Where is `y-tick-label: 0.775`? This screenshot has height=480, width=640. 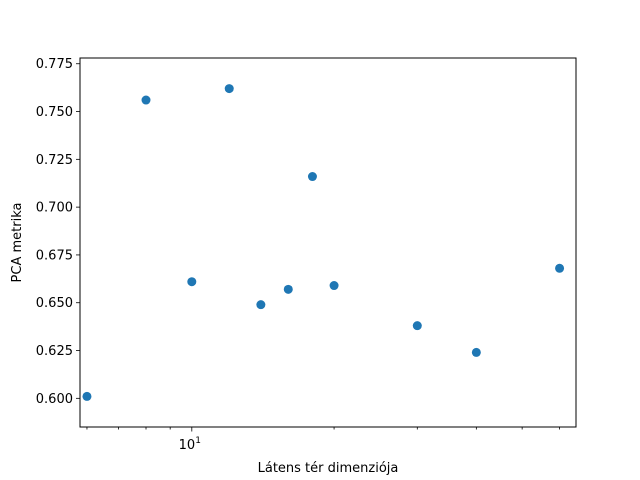 y-tick-label: 0.775 is located at coordinates (54, 64).